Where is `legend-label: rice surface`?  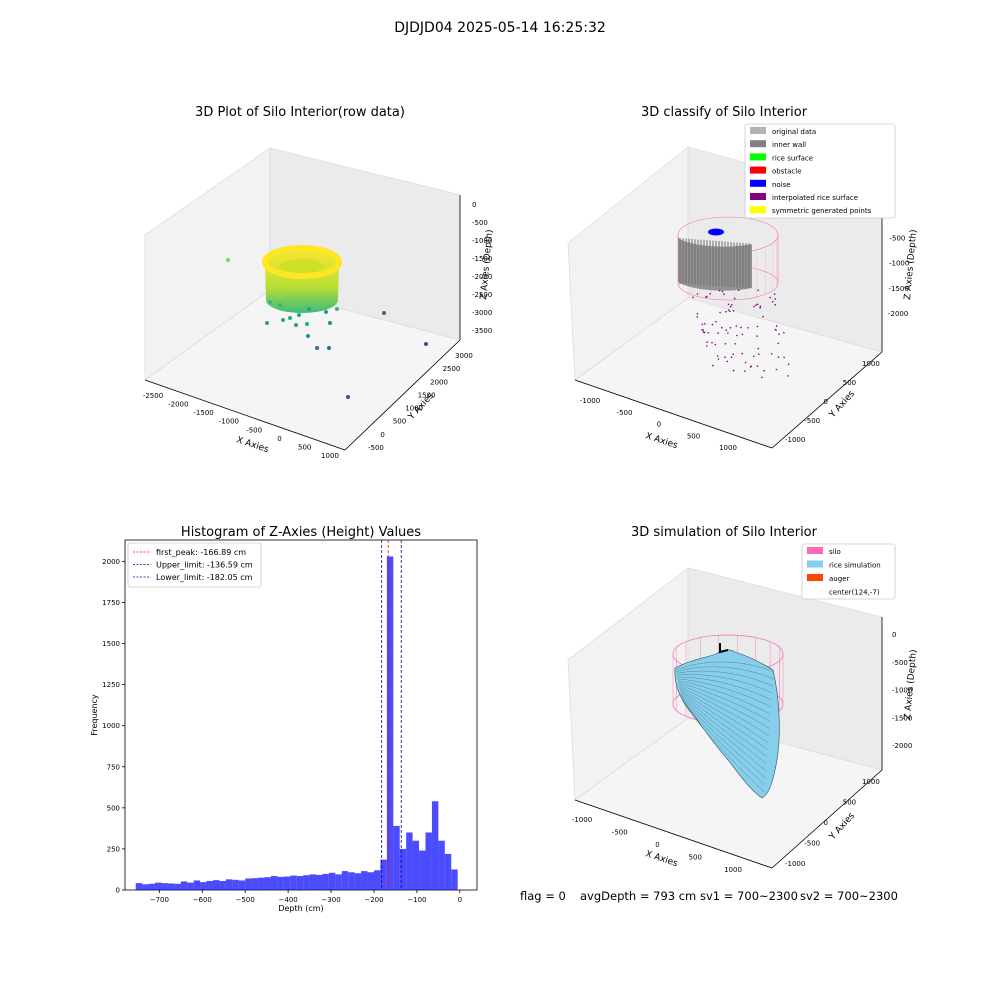
legend-label: rice surface is located at coordinates (792, 158).